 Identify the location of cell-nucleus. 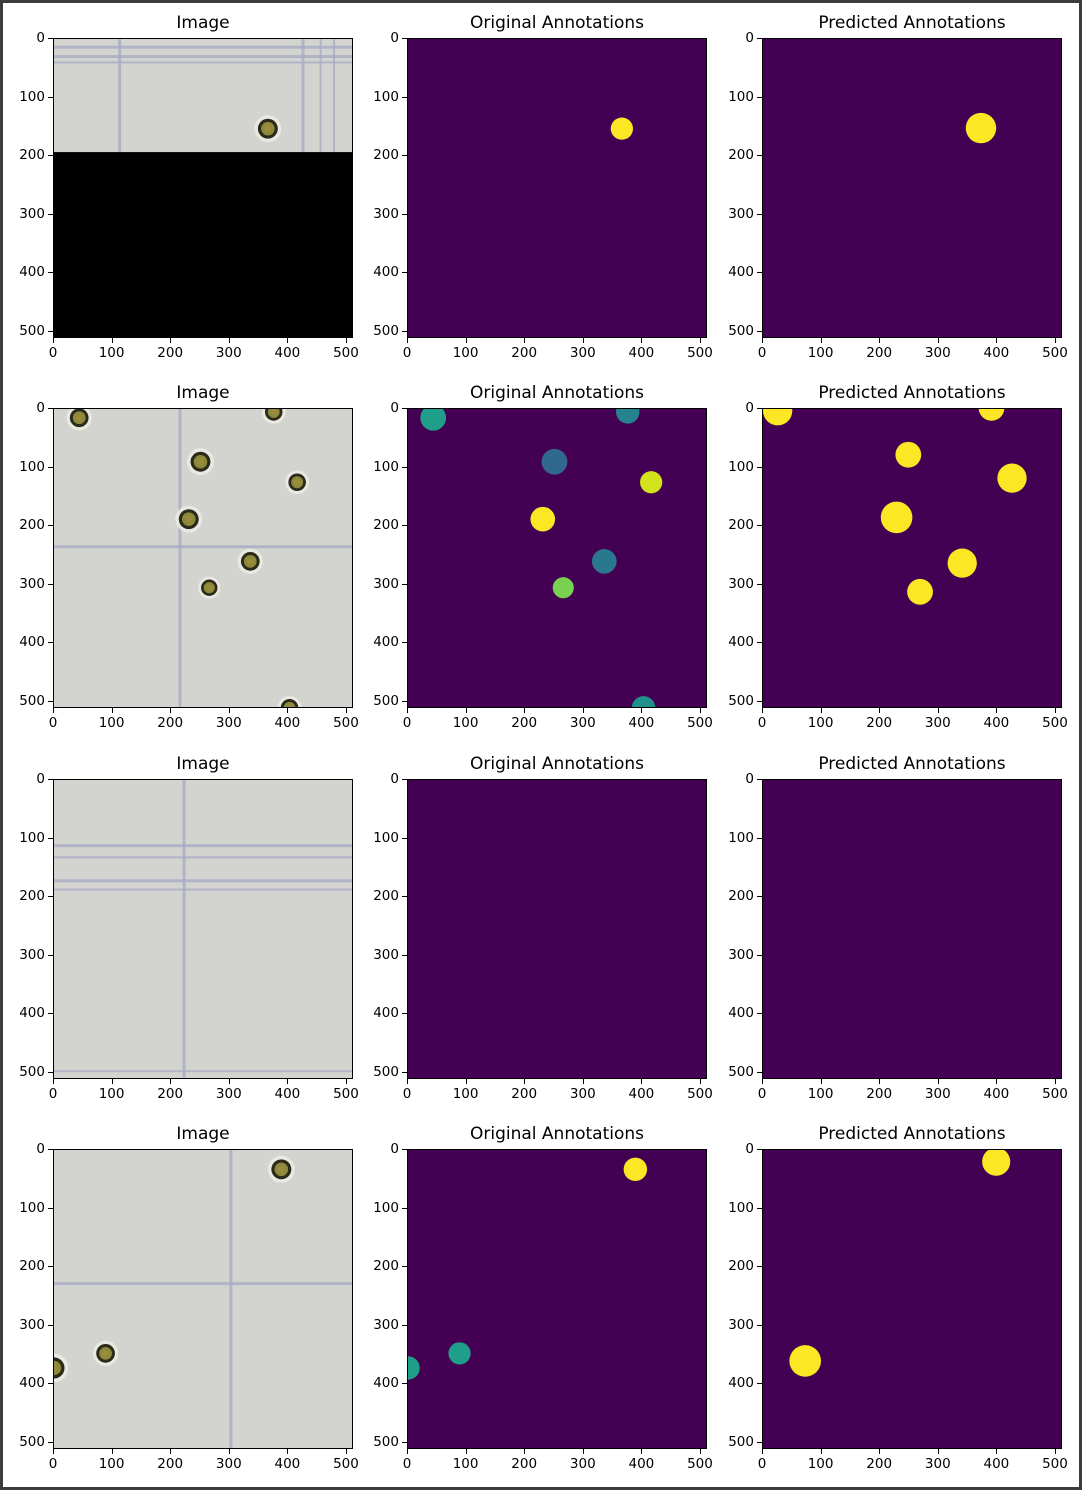
(281, 1169).